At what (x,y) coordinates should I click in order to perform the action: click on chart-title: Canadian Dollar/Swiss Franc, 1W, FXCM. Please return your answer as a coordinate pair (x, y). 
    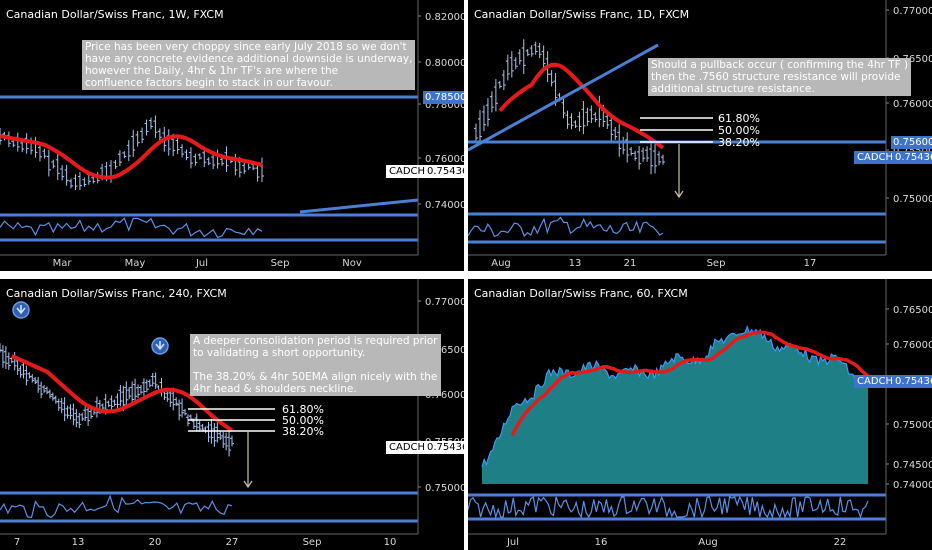
    Looking at the image, I should click on (115, 14).